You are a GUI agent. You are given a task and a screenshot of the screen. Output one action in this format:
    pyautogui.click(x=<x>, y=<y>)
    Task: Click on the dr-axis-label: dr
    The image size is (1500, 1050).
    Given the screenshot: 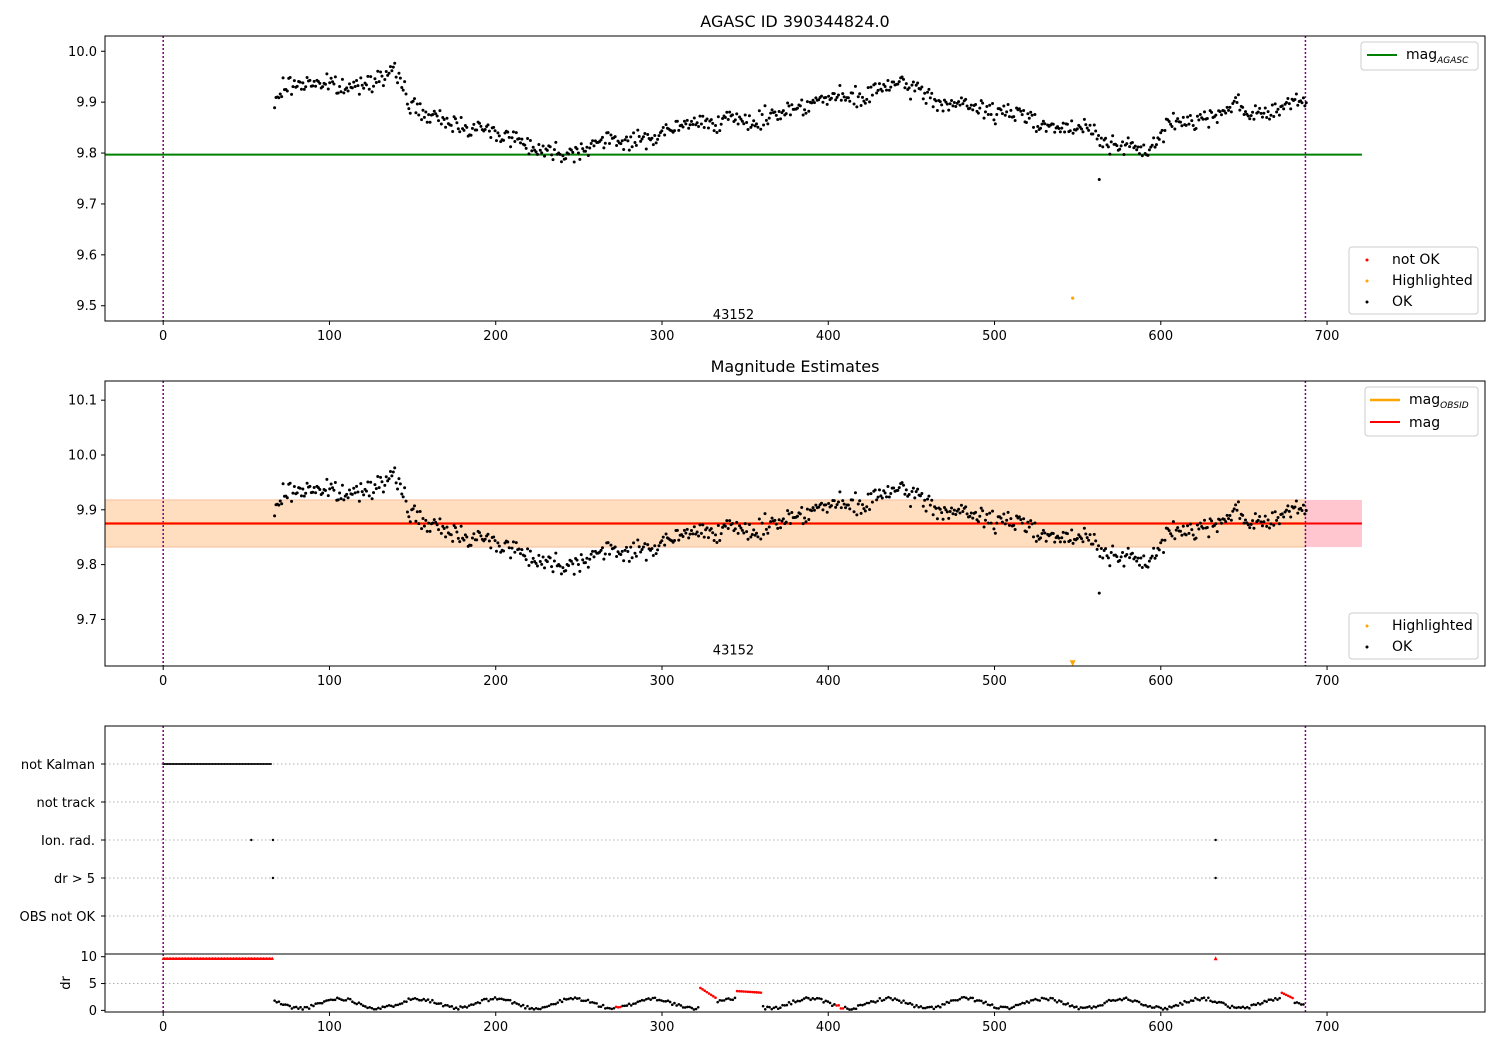 What is the action you would take?
    pyautogui.click(x=66, y=983)
    